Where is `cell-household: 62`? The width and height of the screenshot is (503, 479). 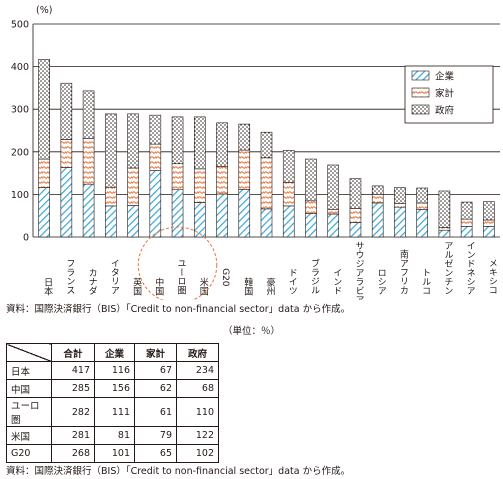 cell-household: 62 is located at coordinates (155, 388).